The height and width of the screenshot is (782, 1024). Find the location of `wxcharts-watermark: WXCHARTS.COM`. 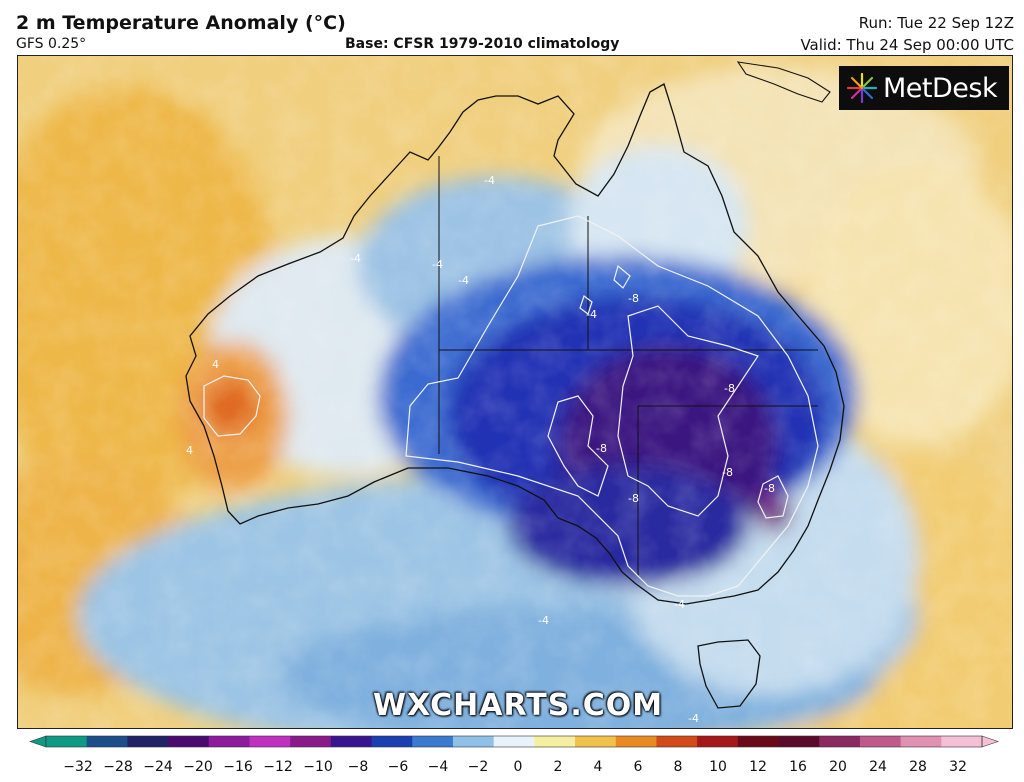

wxcharts-watermark: WXCHARTS.COM is located at coordinates (518, 705).